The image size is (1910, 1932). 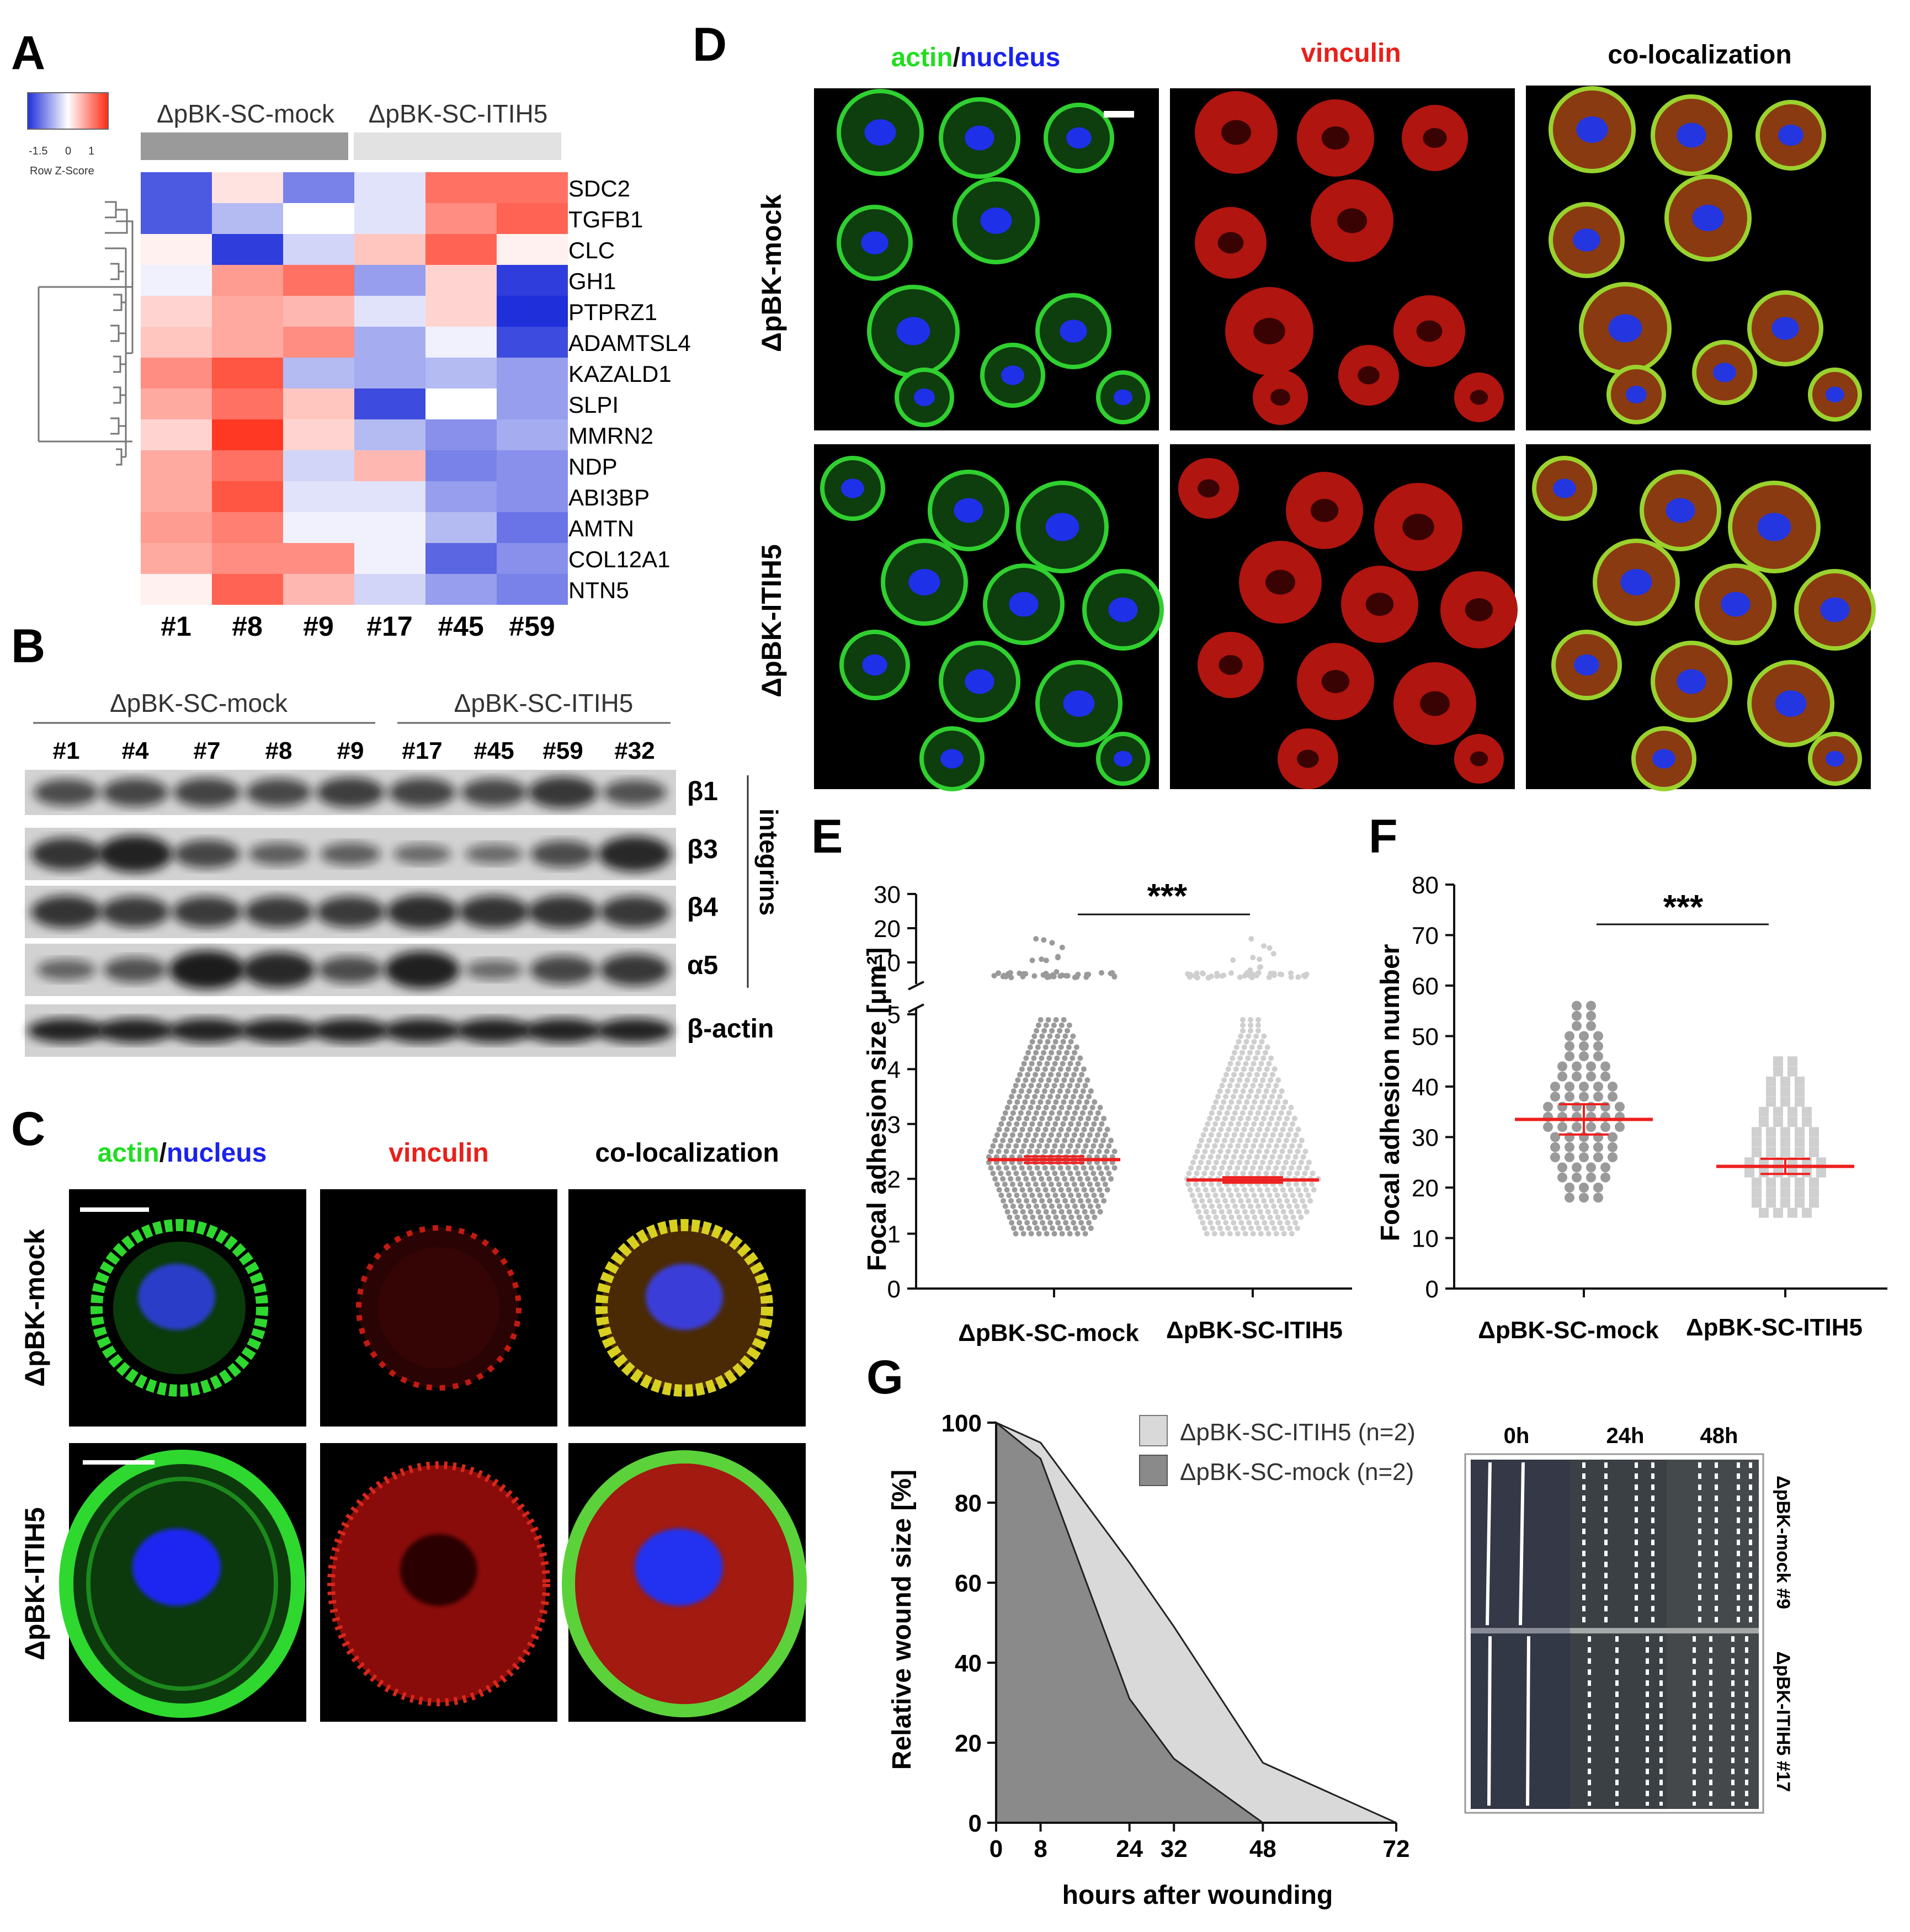 What do you see at coordinates (1684, 1139) in the screenshot?
I see `panel-f-means` at bounding box center [1684, 1139].